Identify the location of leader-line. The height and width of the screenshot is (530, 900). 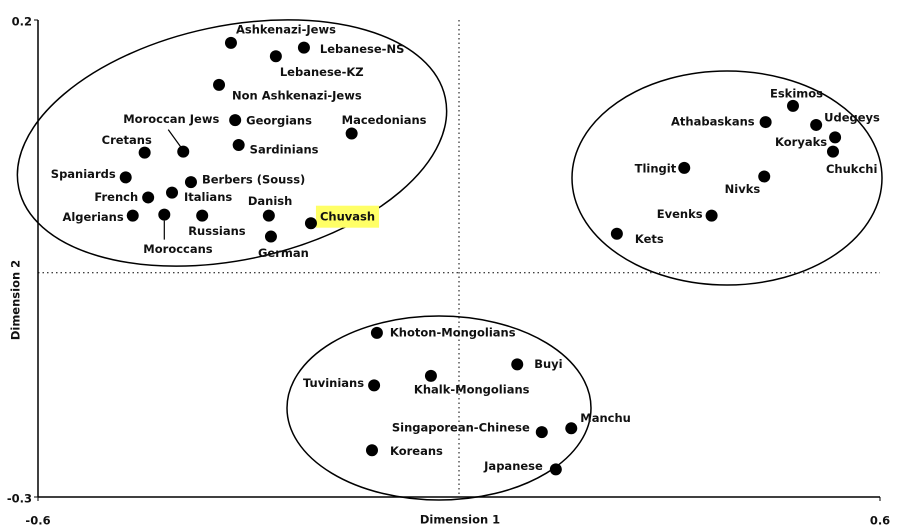
(174, 139).